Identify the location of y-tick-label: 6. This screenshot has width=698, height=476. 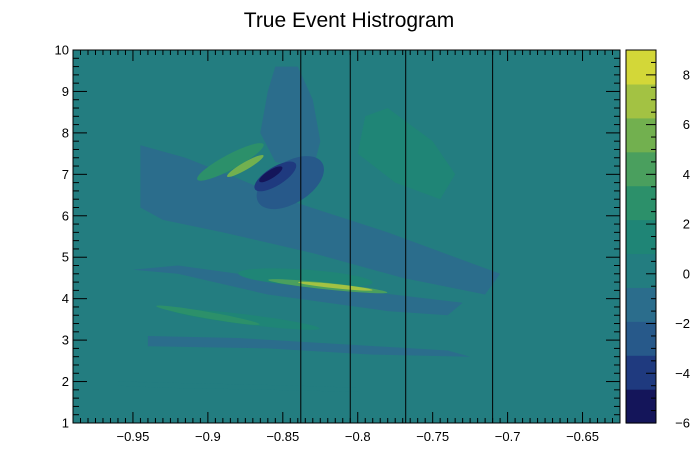
(65, 215).